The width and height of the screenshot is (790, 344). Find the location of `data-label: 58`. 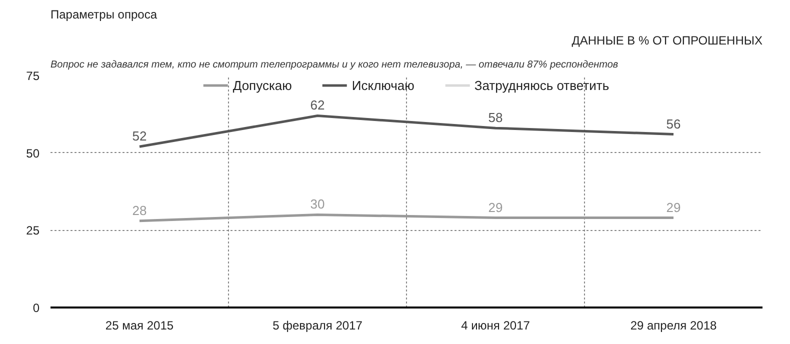

data-label: 58 is located at coordinates (495, 118).